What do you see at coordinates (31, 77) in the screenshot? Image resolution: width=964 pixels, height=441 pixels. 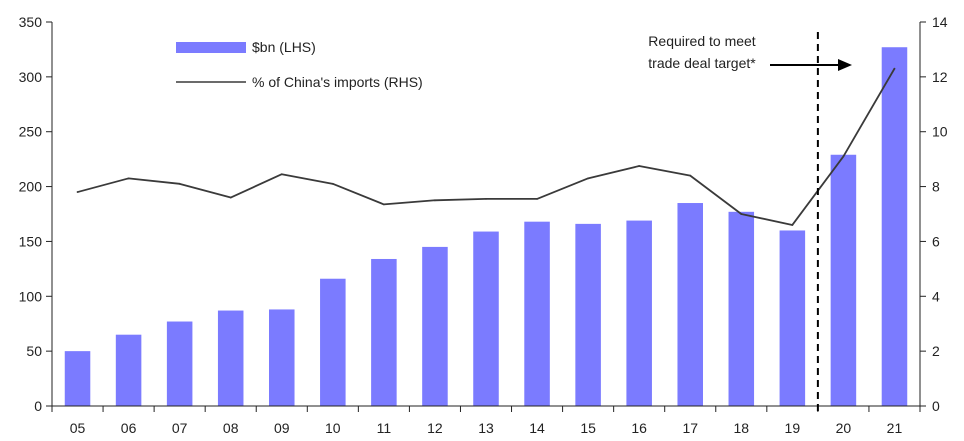 I see `y-left-tick-label: 300` at bounding box center [31, 77].